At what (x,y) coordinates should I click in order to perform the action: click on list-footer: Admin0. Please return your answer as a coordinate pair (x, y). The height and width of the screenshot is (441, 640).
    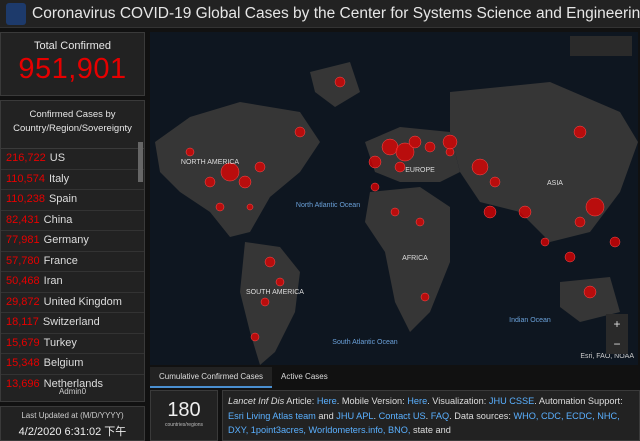
    Looking at the image, I should click on (72, 391).